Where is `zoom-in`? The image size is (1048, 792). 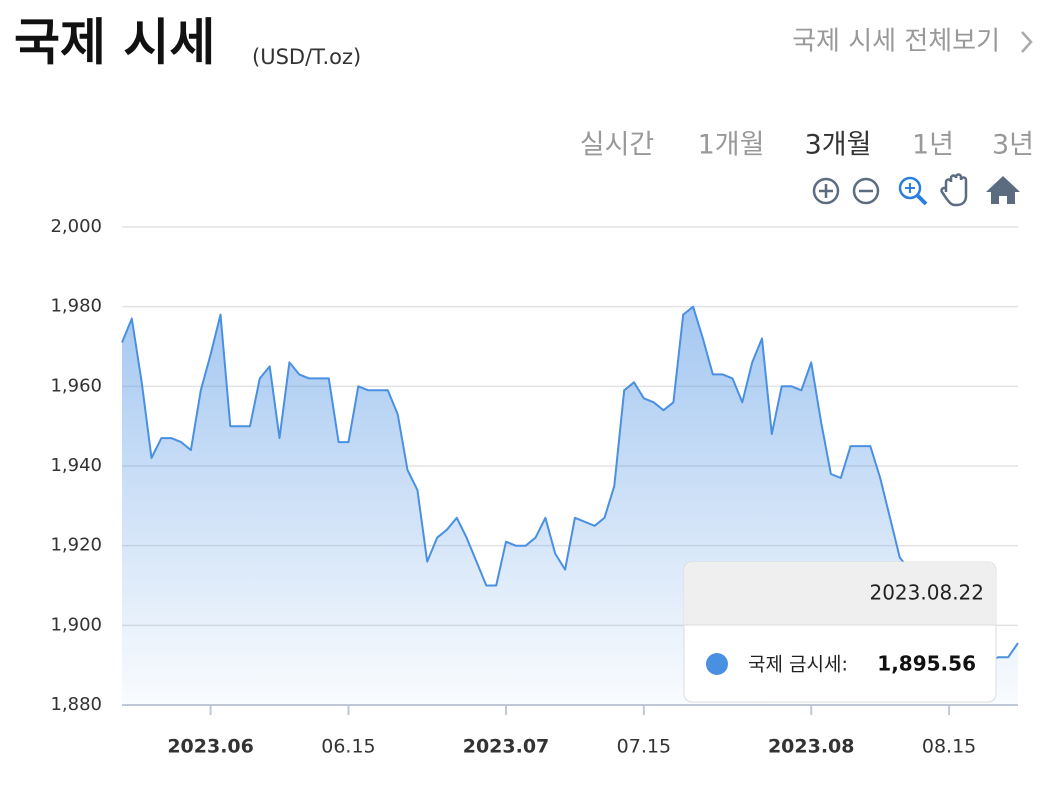
zoom-in is located at coordinates (826, 191).